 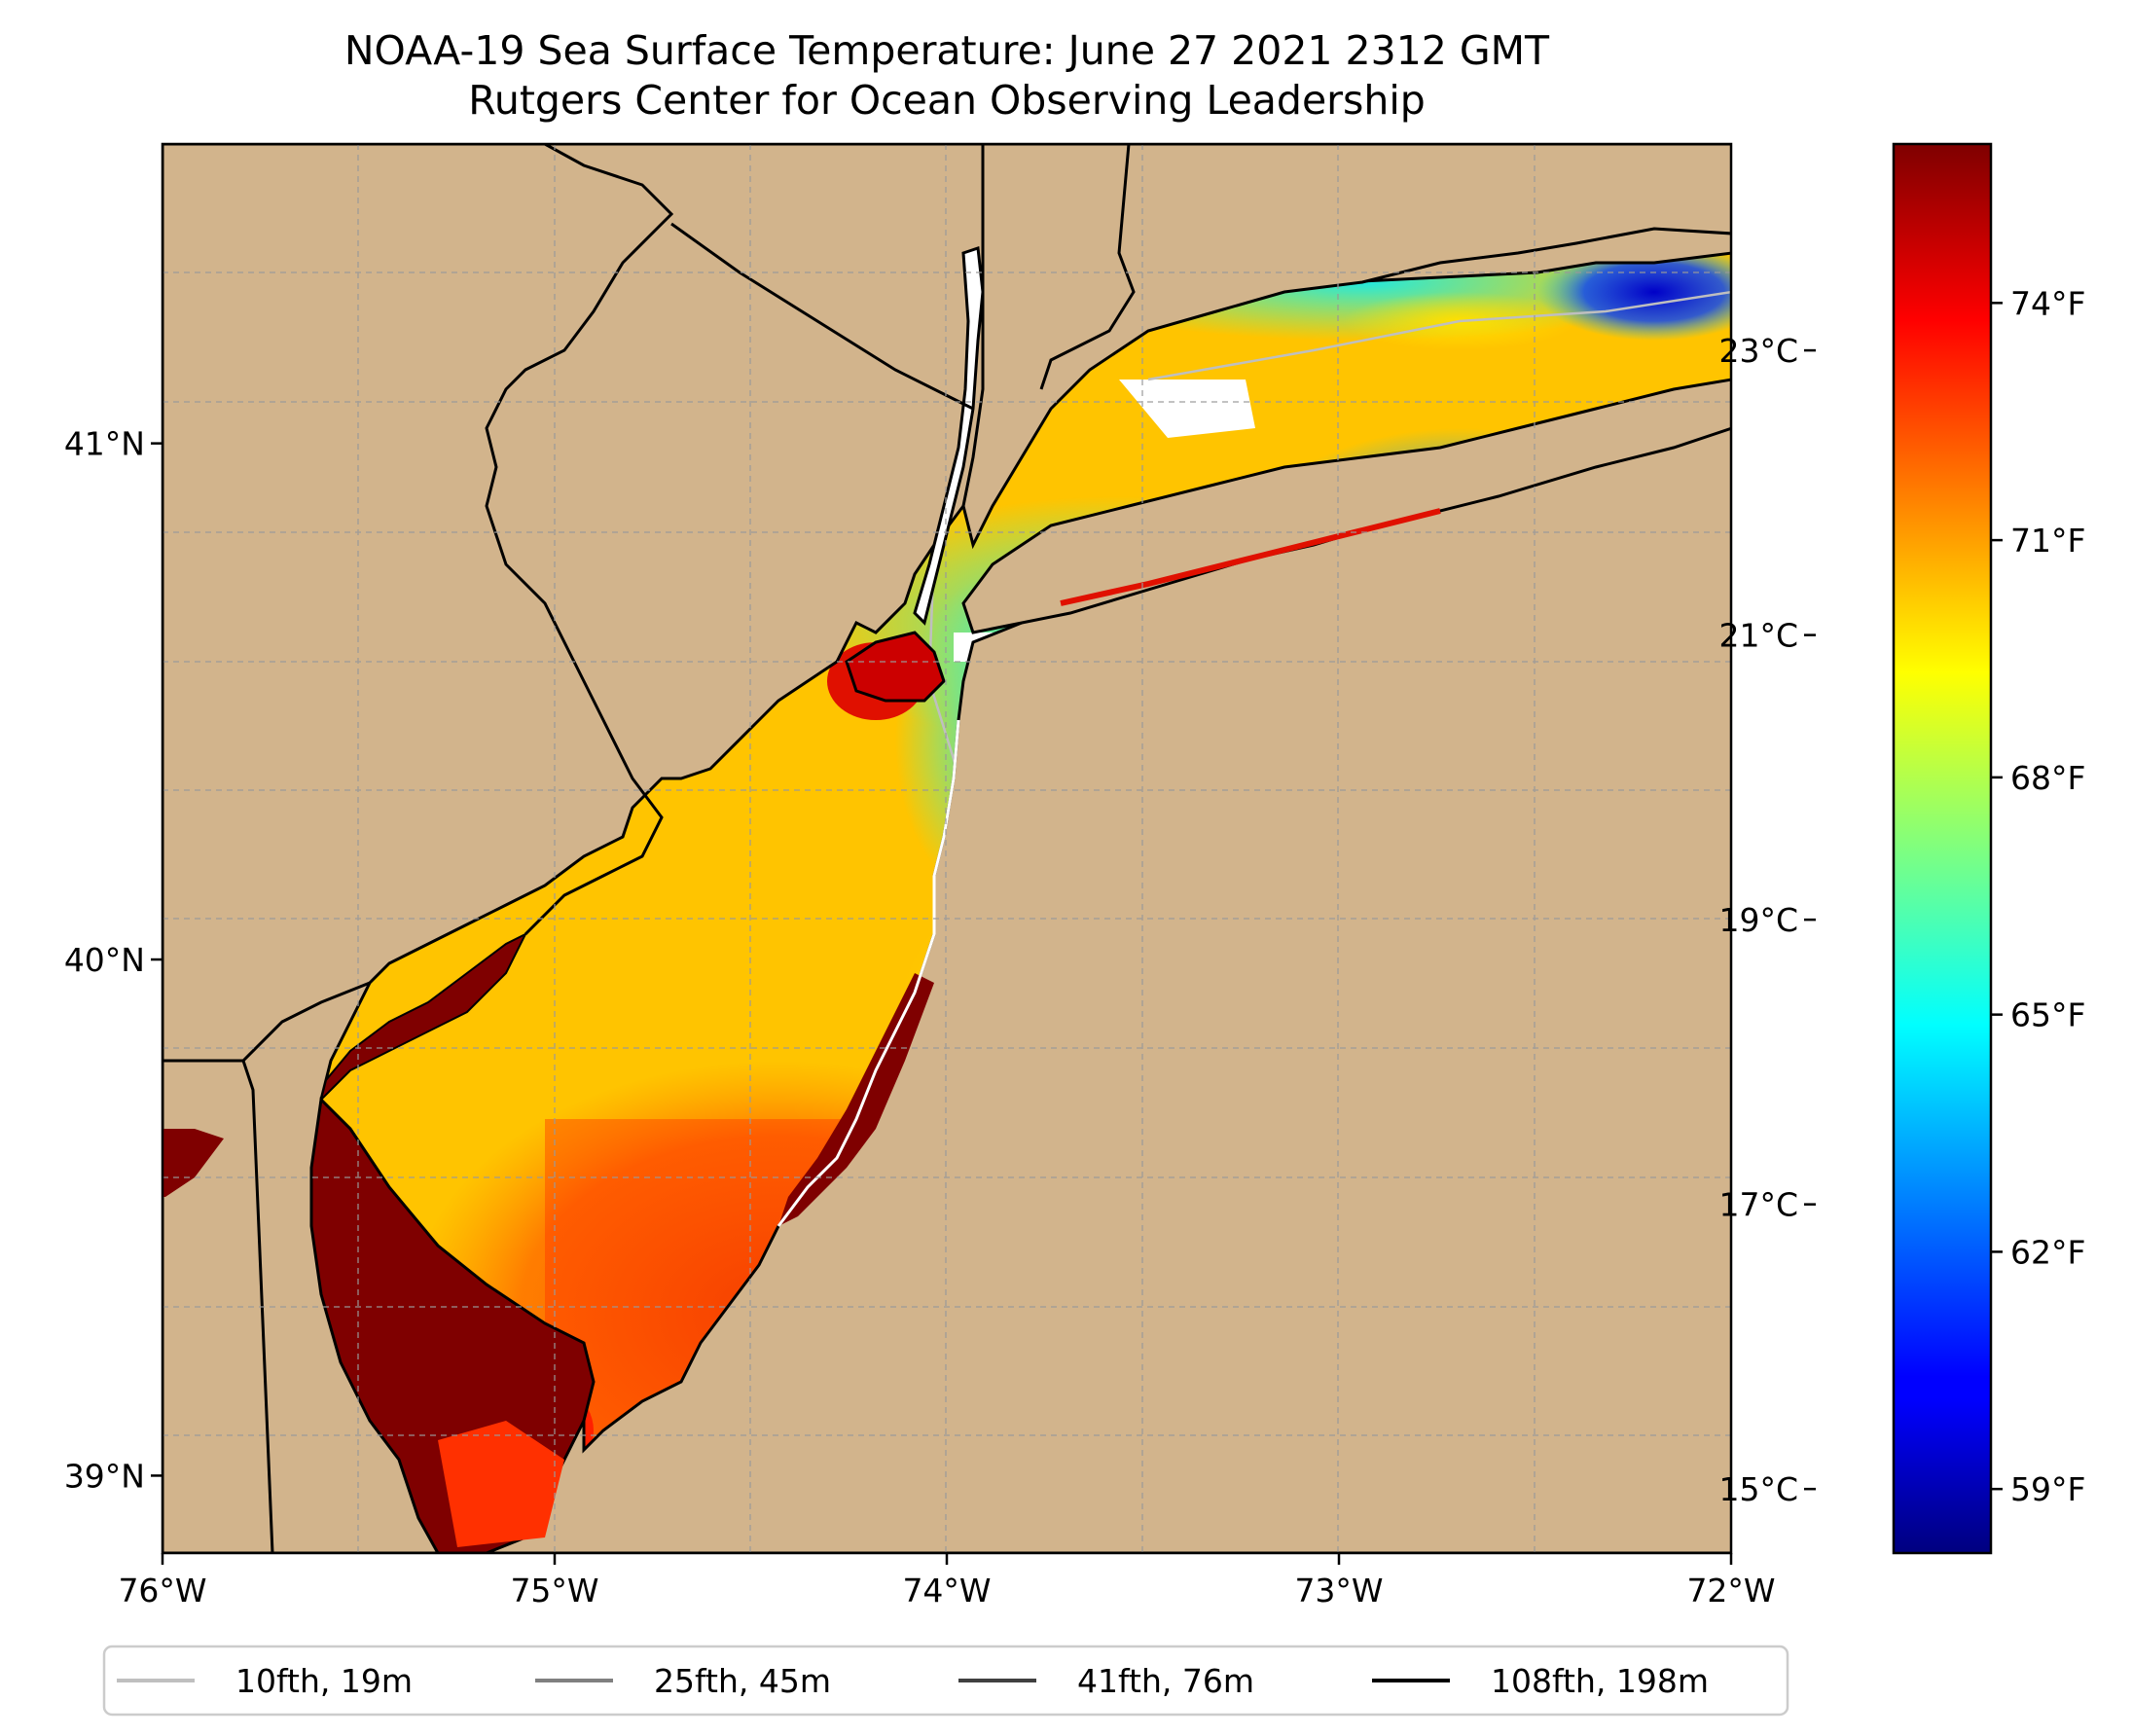 I want to click on fahrenheit-tick-label: 68°F, so click(x=2047, y=778).